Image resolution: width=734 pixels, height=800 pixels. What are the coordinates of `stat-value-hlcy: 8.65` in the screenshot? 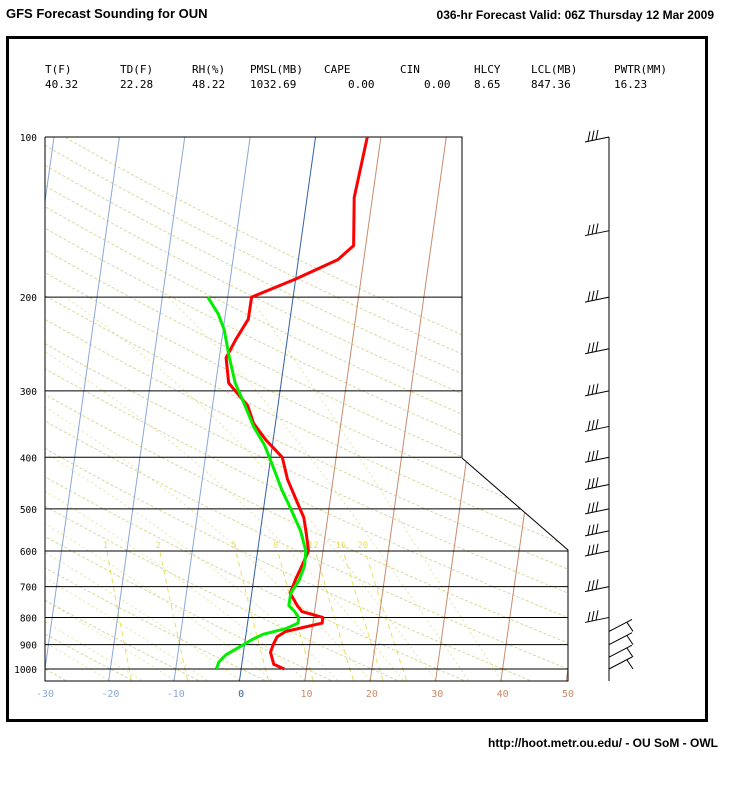 It's located at (487, 84).